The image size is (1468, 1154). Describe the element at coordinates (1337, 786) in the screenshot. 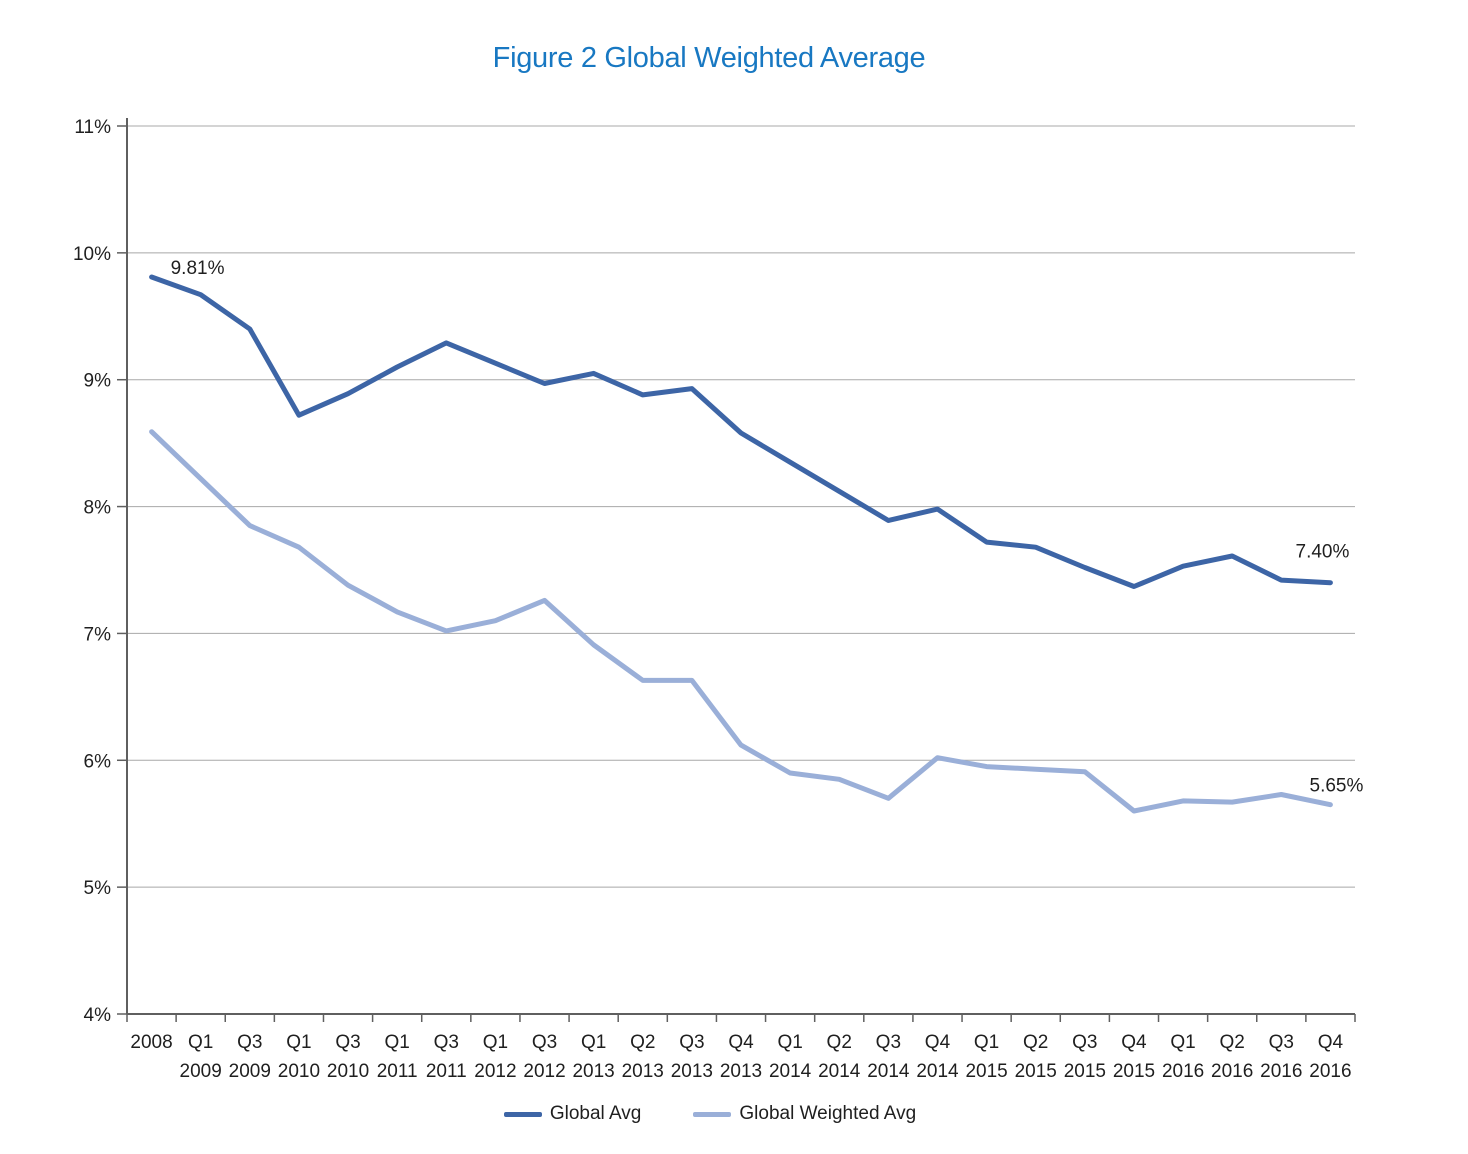

I see `data-label: 5.65%` at that location.